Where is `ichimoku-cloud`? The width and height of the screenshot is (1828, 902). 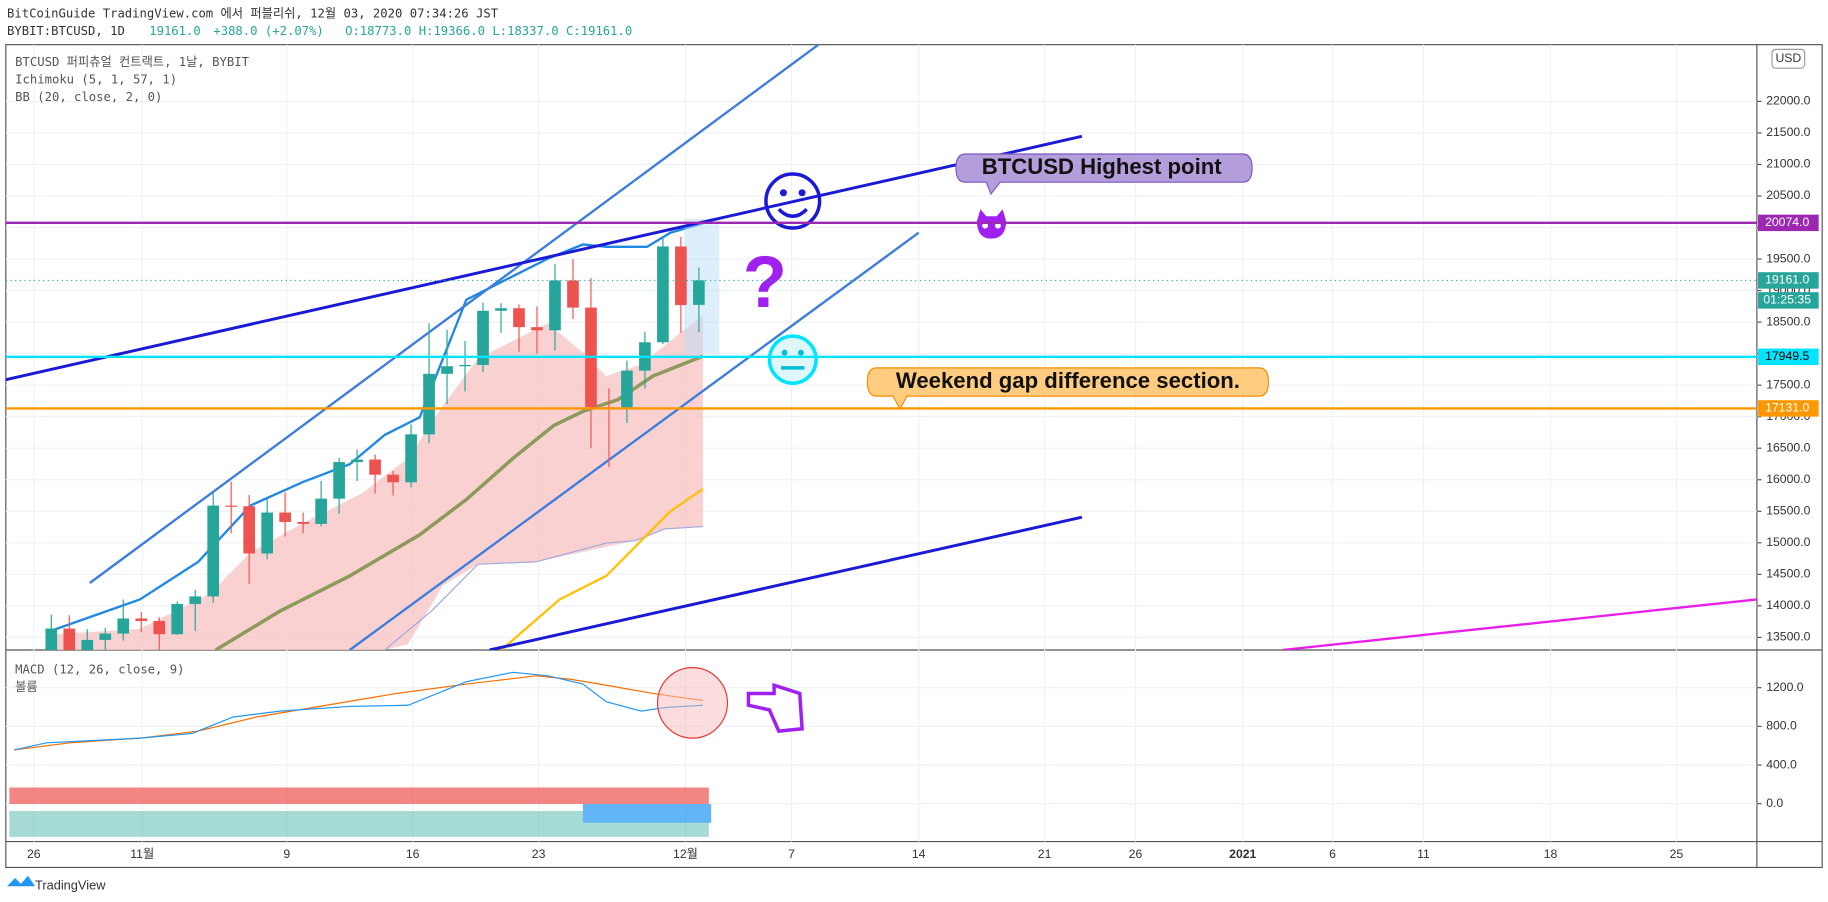
ichimoku-cloud is located at coordinates (374, 482).